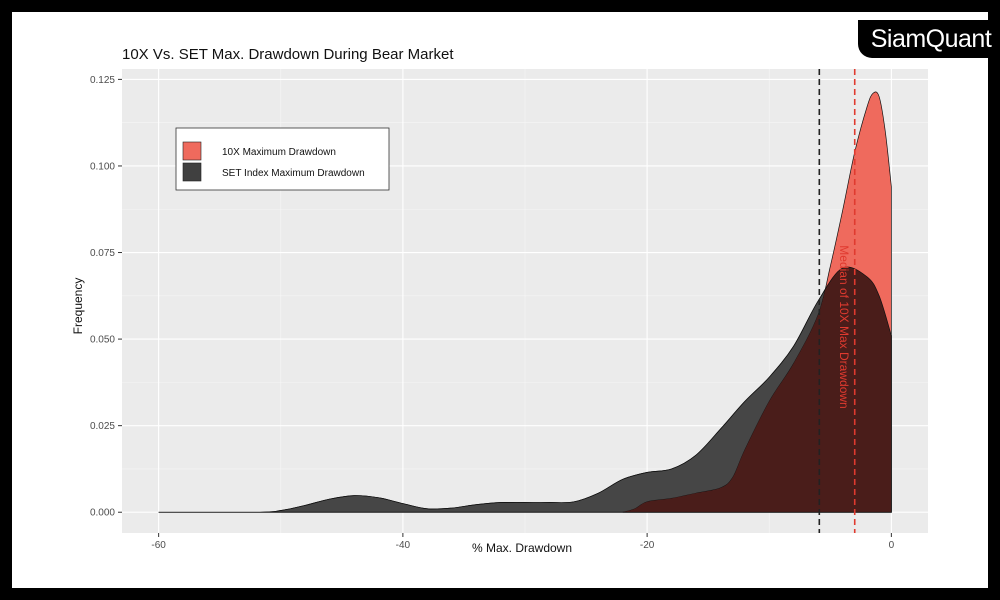 Image resolution: width=1000 pixels, height=600 pixels. I want to click on y-tick-label: 0.050, so click(102, 340).